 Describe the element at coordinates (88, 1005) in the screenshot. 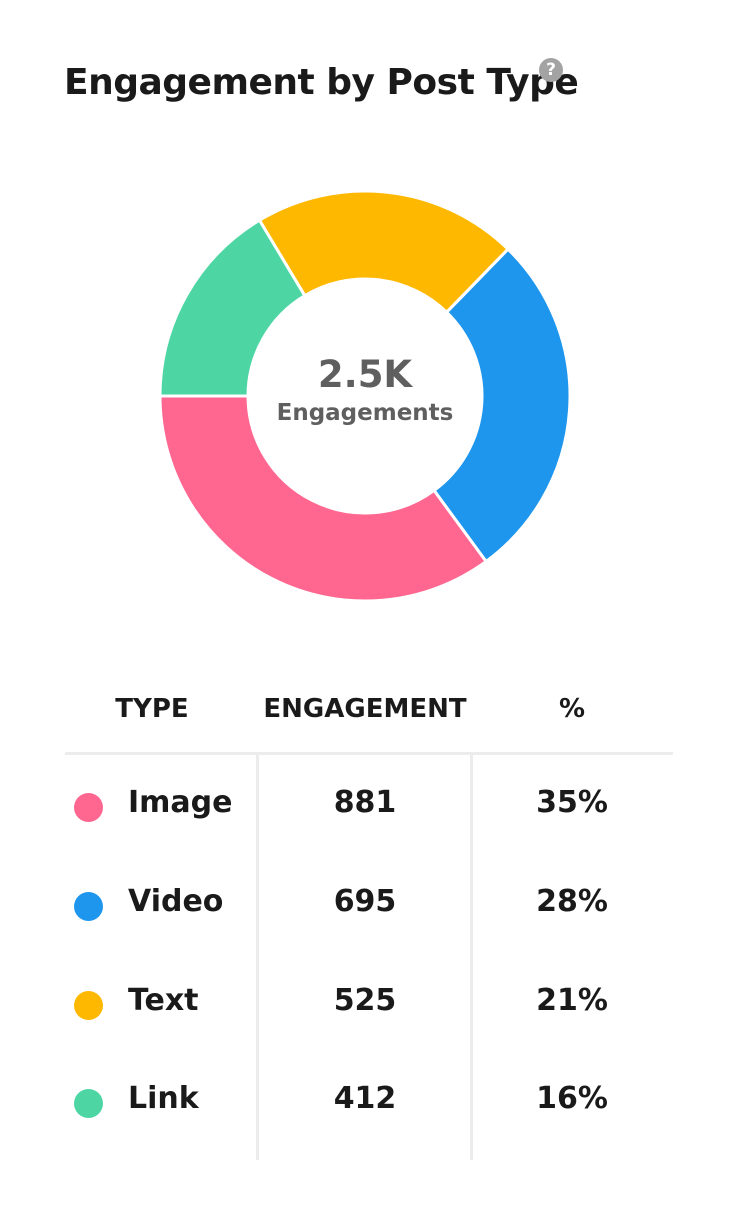

I see `legend-dot-text` at that location.